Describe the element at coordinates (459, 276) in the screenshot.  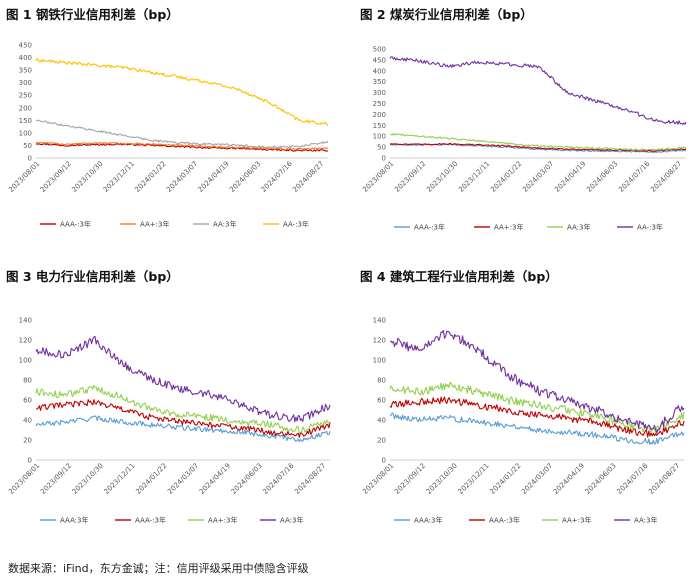
I see `figure-4-title: 图 4 建筑工程行业信用利差（bp）` at that location.